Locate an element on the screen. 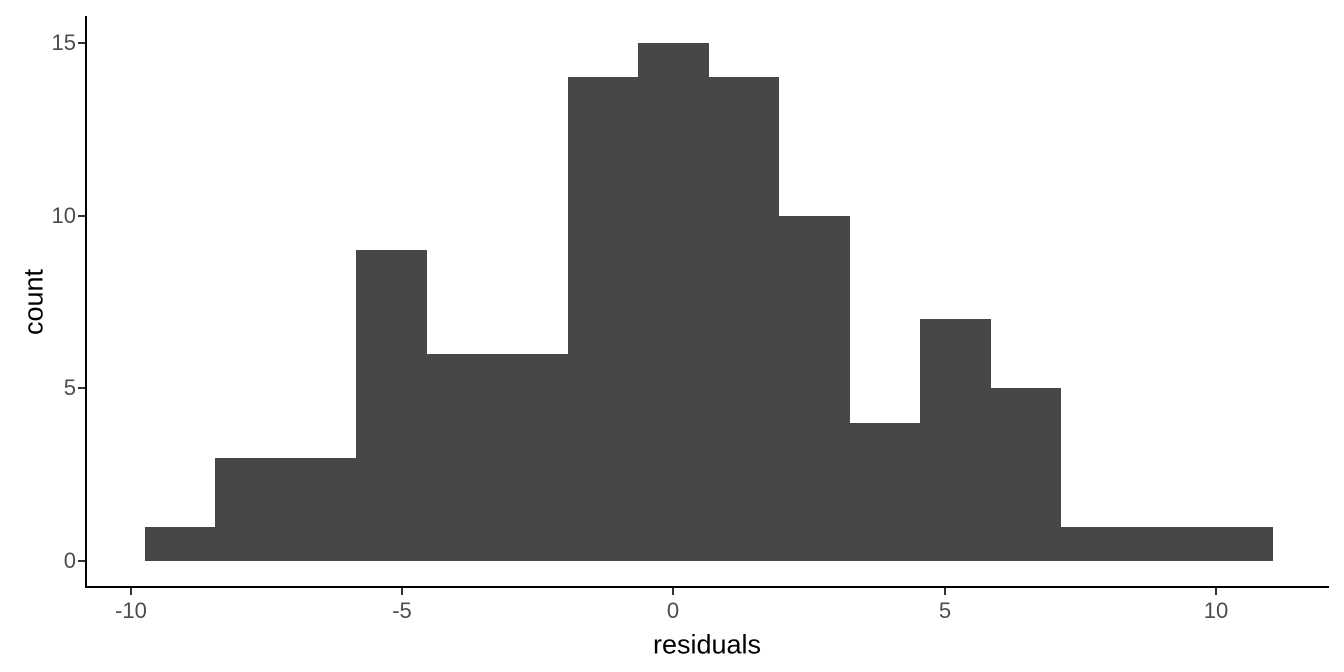 Image resolution: width=1344 pixels, height=672 pixels. x-tick-label: 5 is located at coordinates (945, 610).